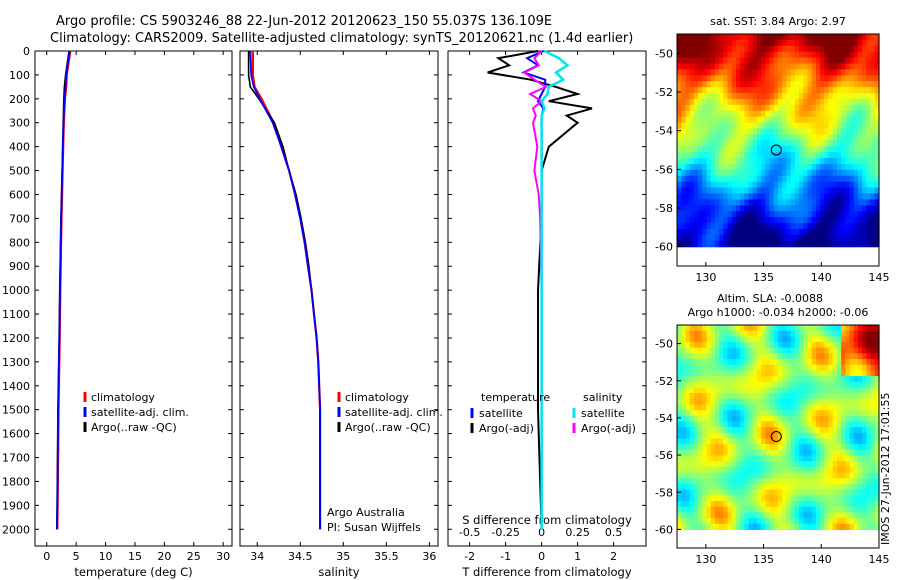  Describe the element at coordinates (664, 169) in the screenshot. I see `y-tick-label: -56` at that location.